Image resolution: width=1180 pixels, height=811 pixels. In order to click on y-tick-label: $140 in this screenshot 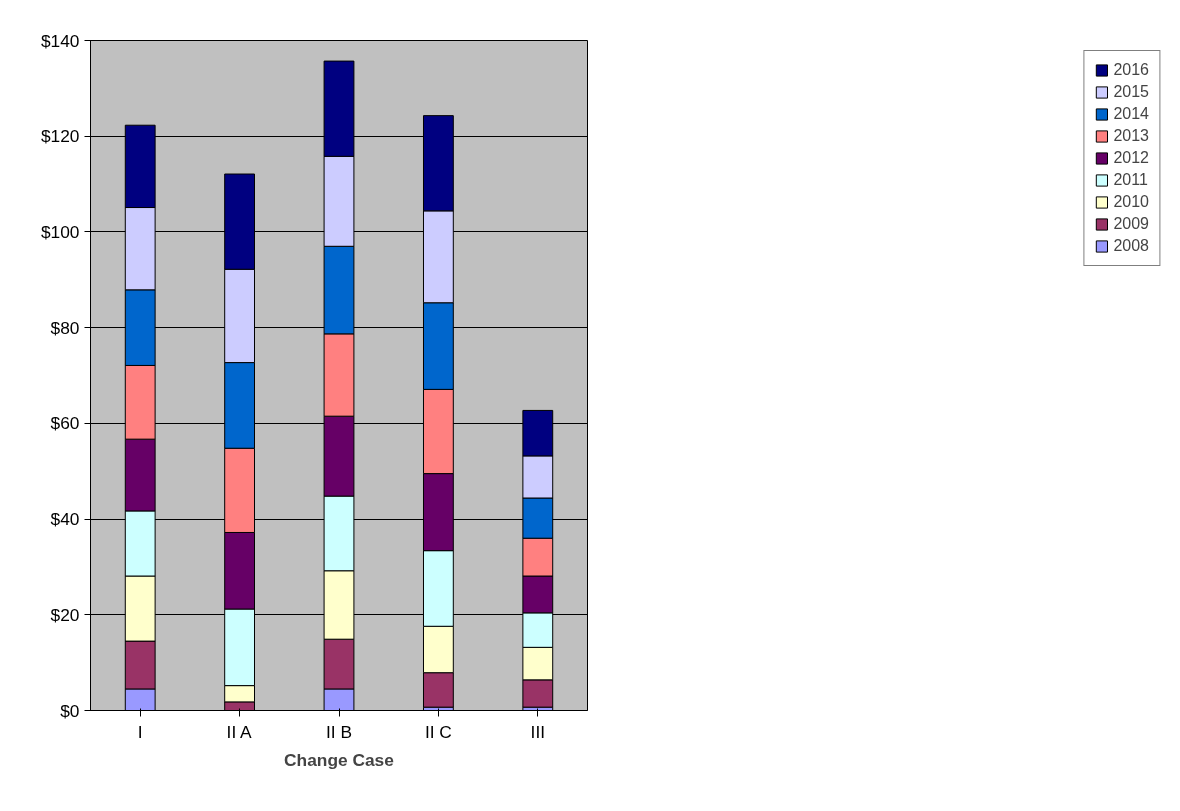, I will do `click(60, 40)`.